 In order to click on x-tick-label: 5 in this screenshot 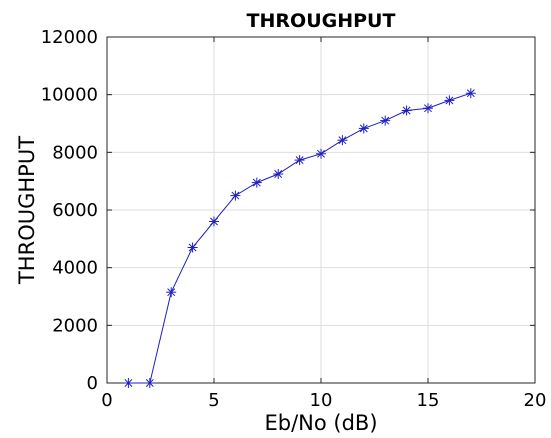, I will do `click(213, 400)`.